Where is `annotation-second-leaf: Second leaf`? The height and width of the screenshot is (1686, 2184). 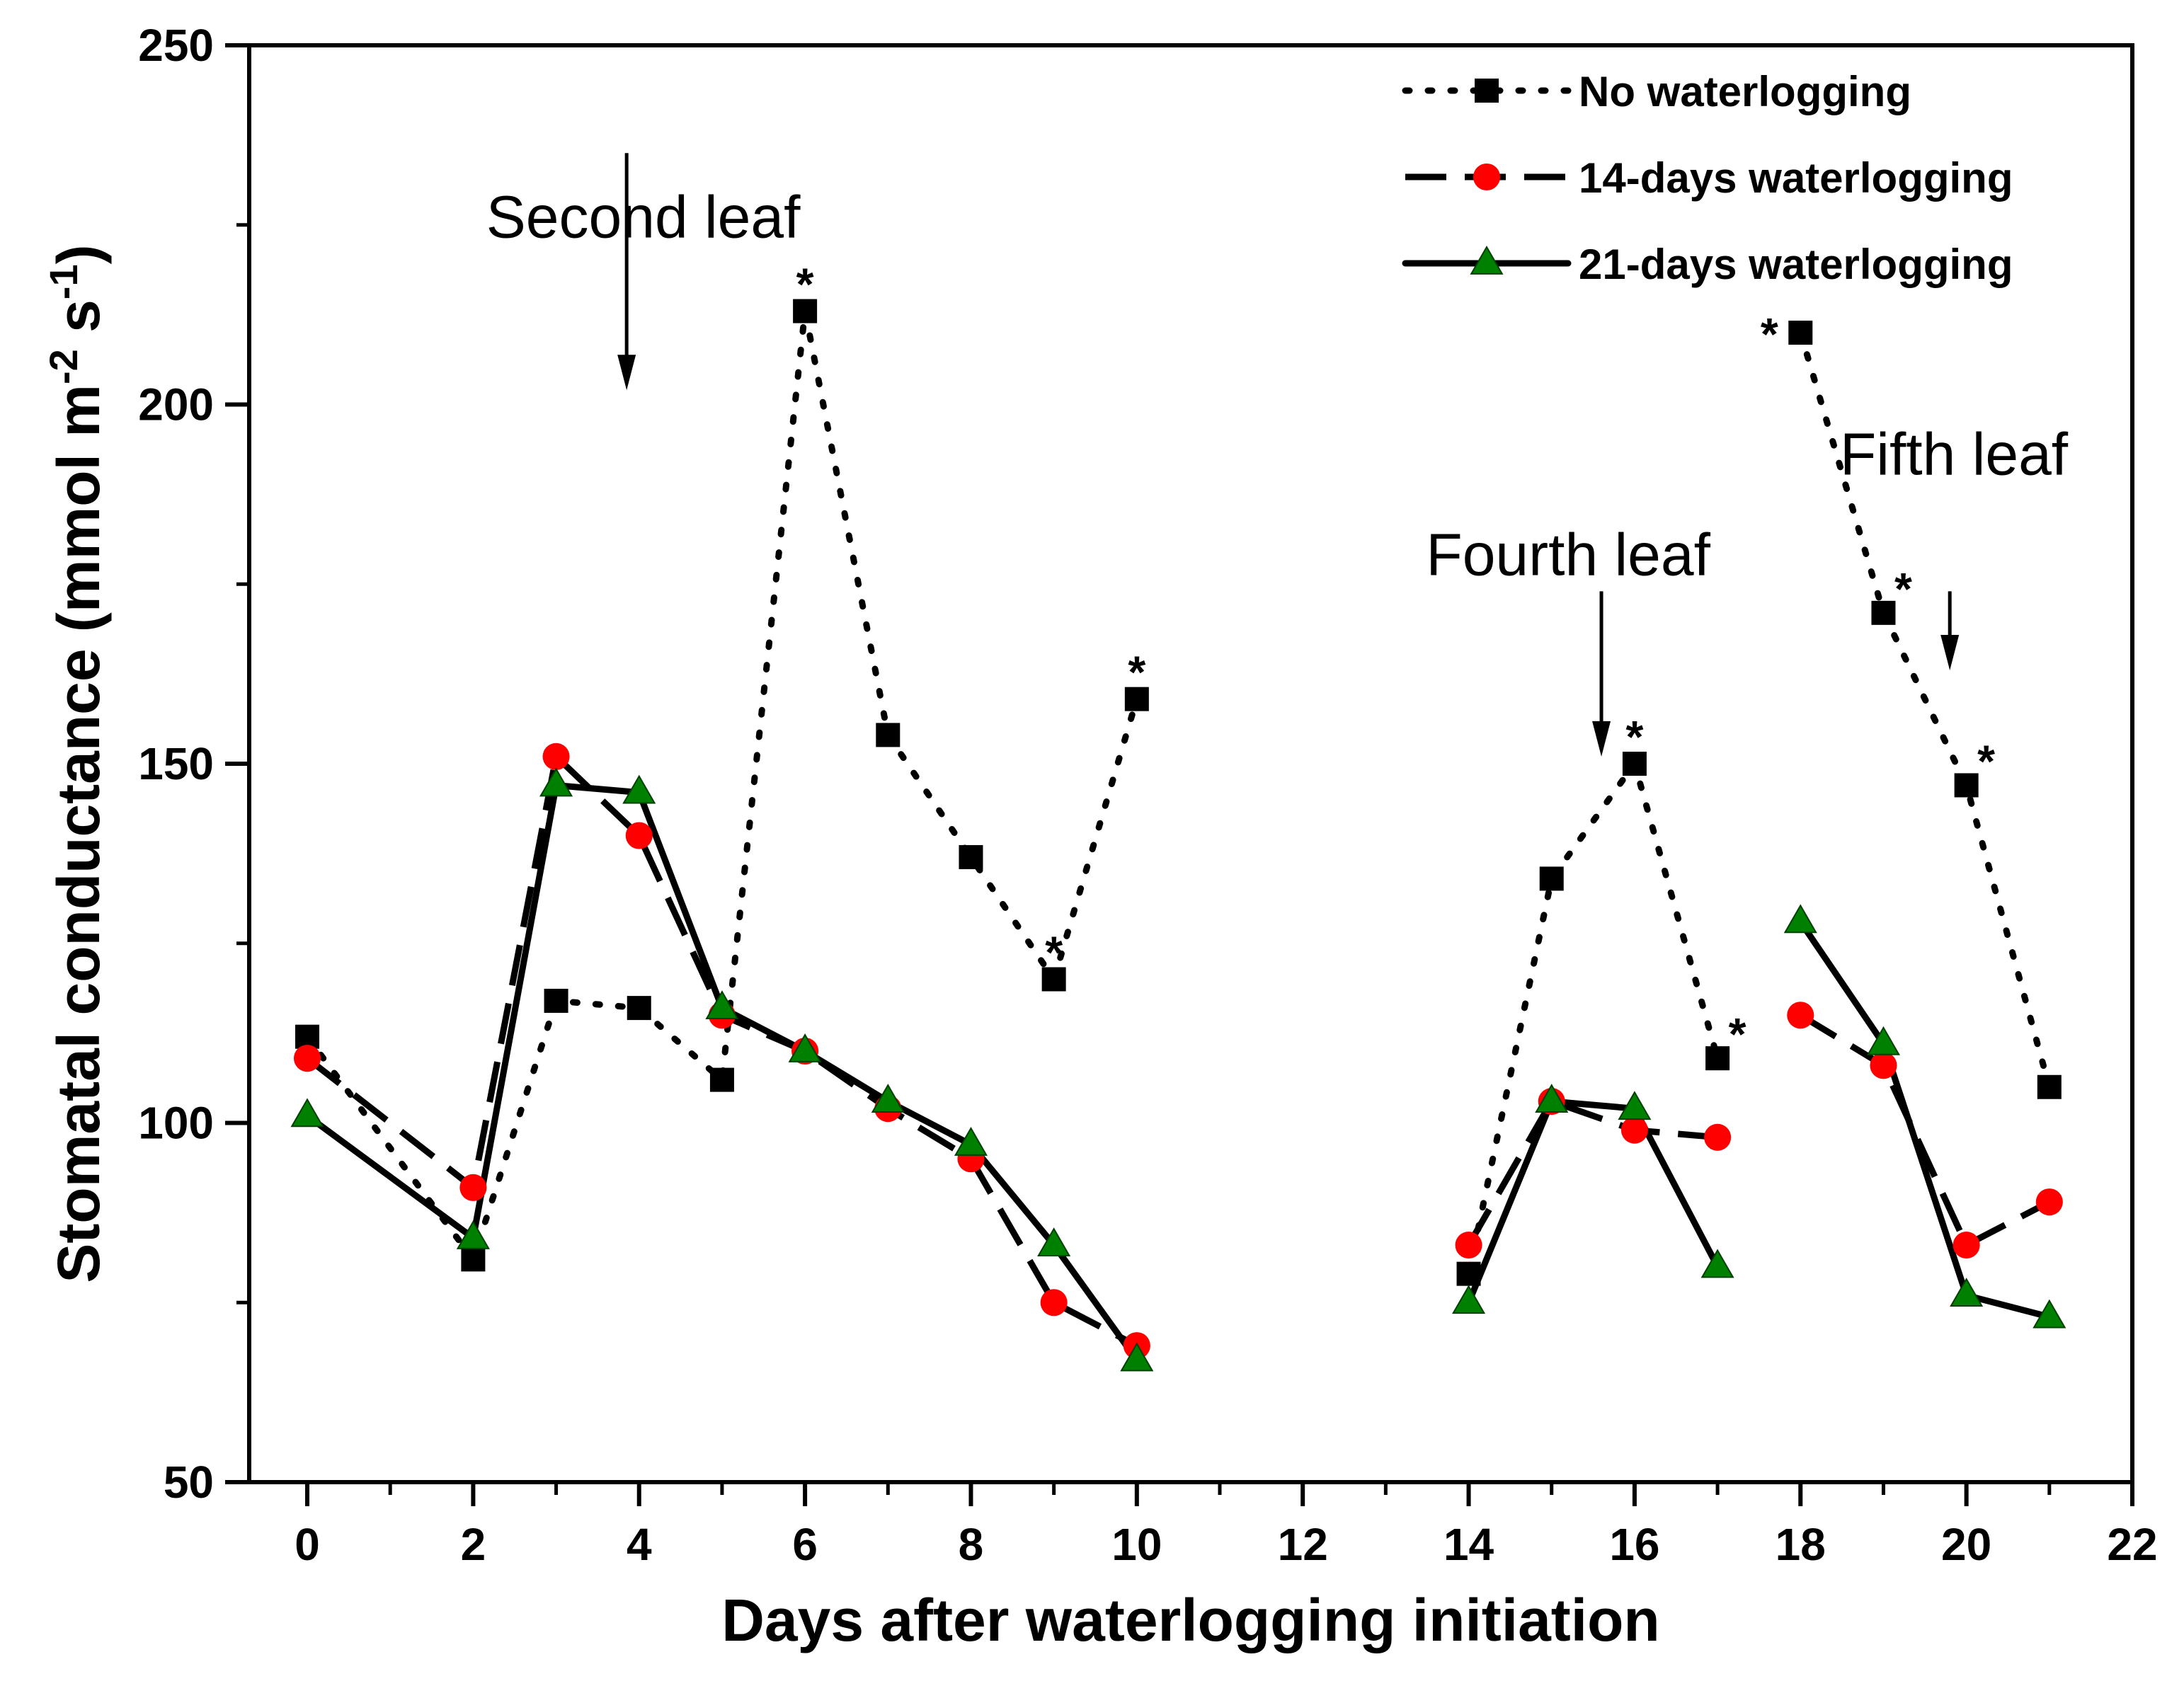 annotation-second-leaf: Second leaf is located at coordinates (643, 217).